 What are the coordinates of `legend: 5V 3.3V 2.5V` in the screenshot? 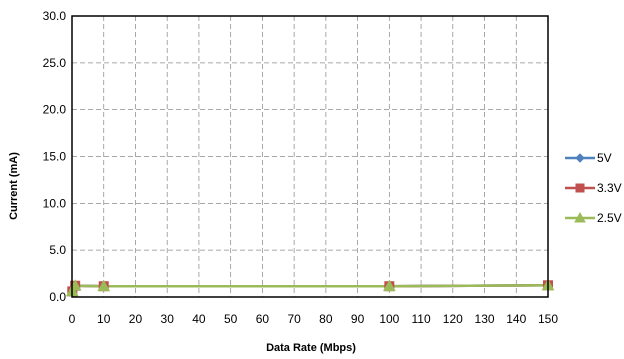 It's located at (593, 188).